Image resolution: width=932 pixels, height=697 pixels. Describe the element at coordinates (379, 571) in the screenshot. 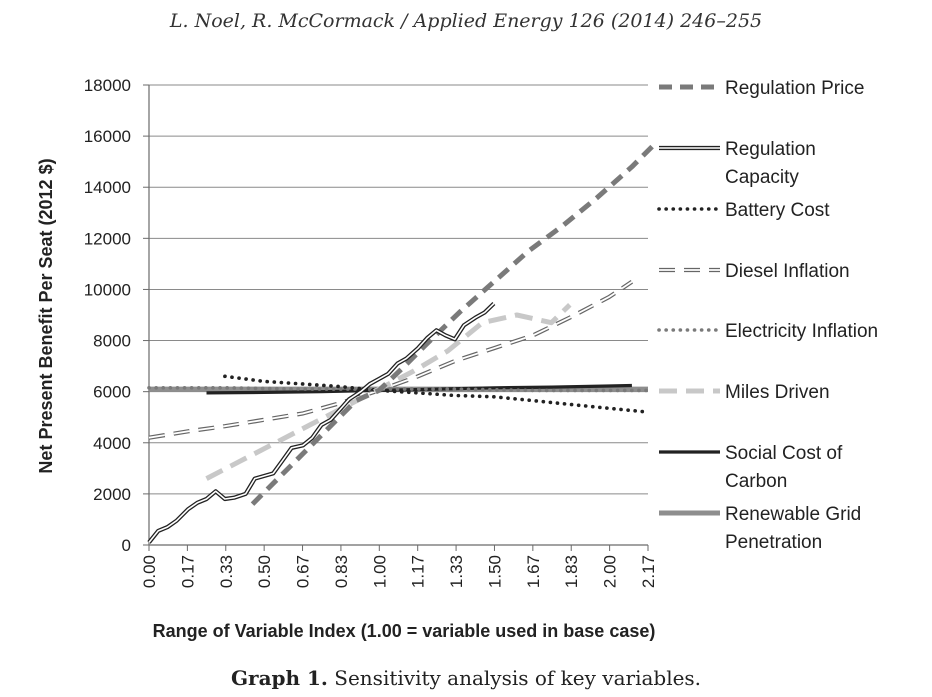

I see `x-tick-label: 1.00` at that location.